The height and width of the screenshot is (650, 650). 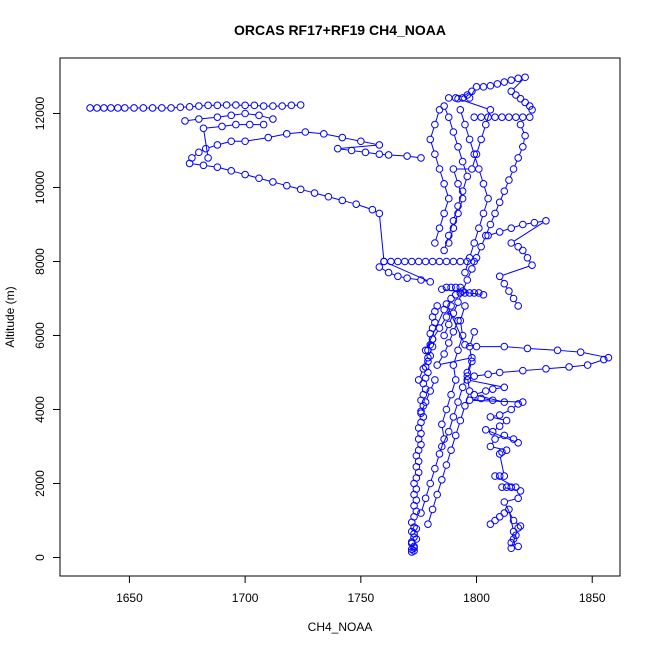 I want to click on y-tick-label: 10000, so click(x=40, y=187).